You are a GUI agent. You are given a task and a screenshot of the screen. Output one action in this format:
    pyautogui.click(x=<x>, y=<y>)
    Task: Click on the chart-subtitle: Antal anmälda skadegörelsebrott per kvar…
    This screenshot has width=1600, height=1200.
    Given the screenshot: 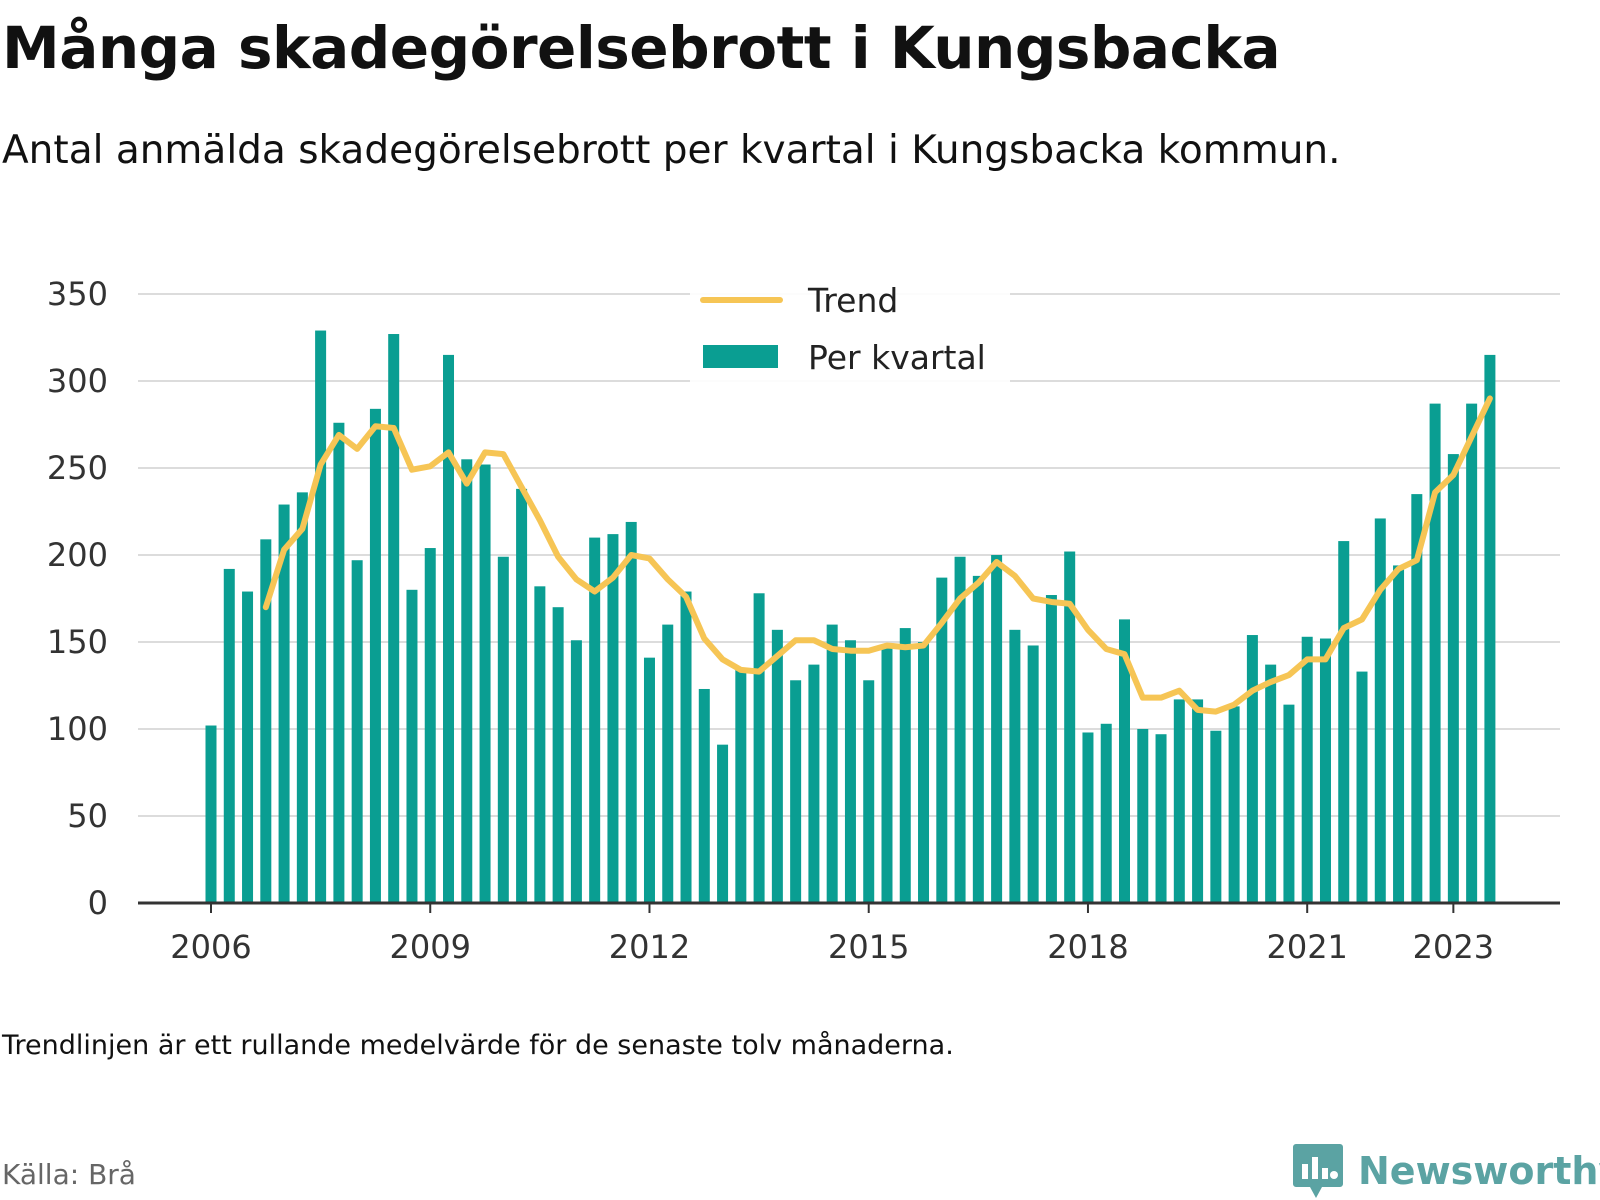 What is the action you would take?
    pyautogui.click(x=671, y=150)
    